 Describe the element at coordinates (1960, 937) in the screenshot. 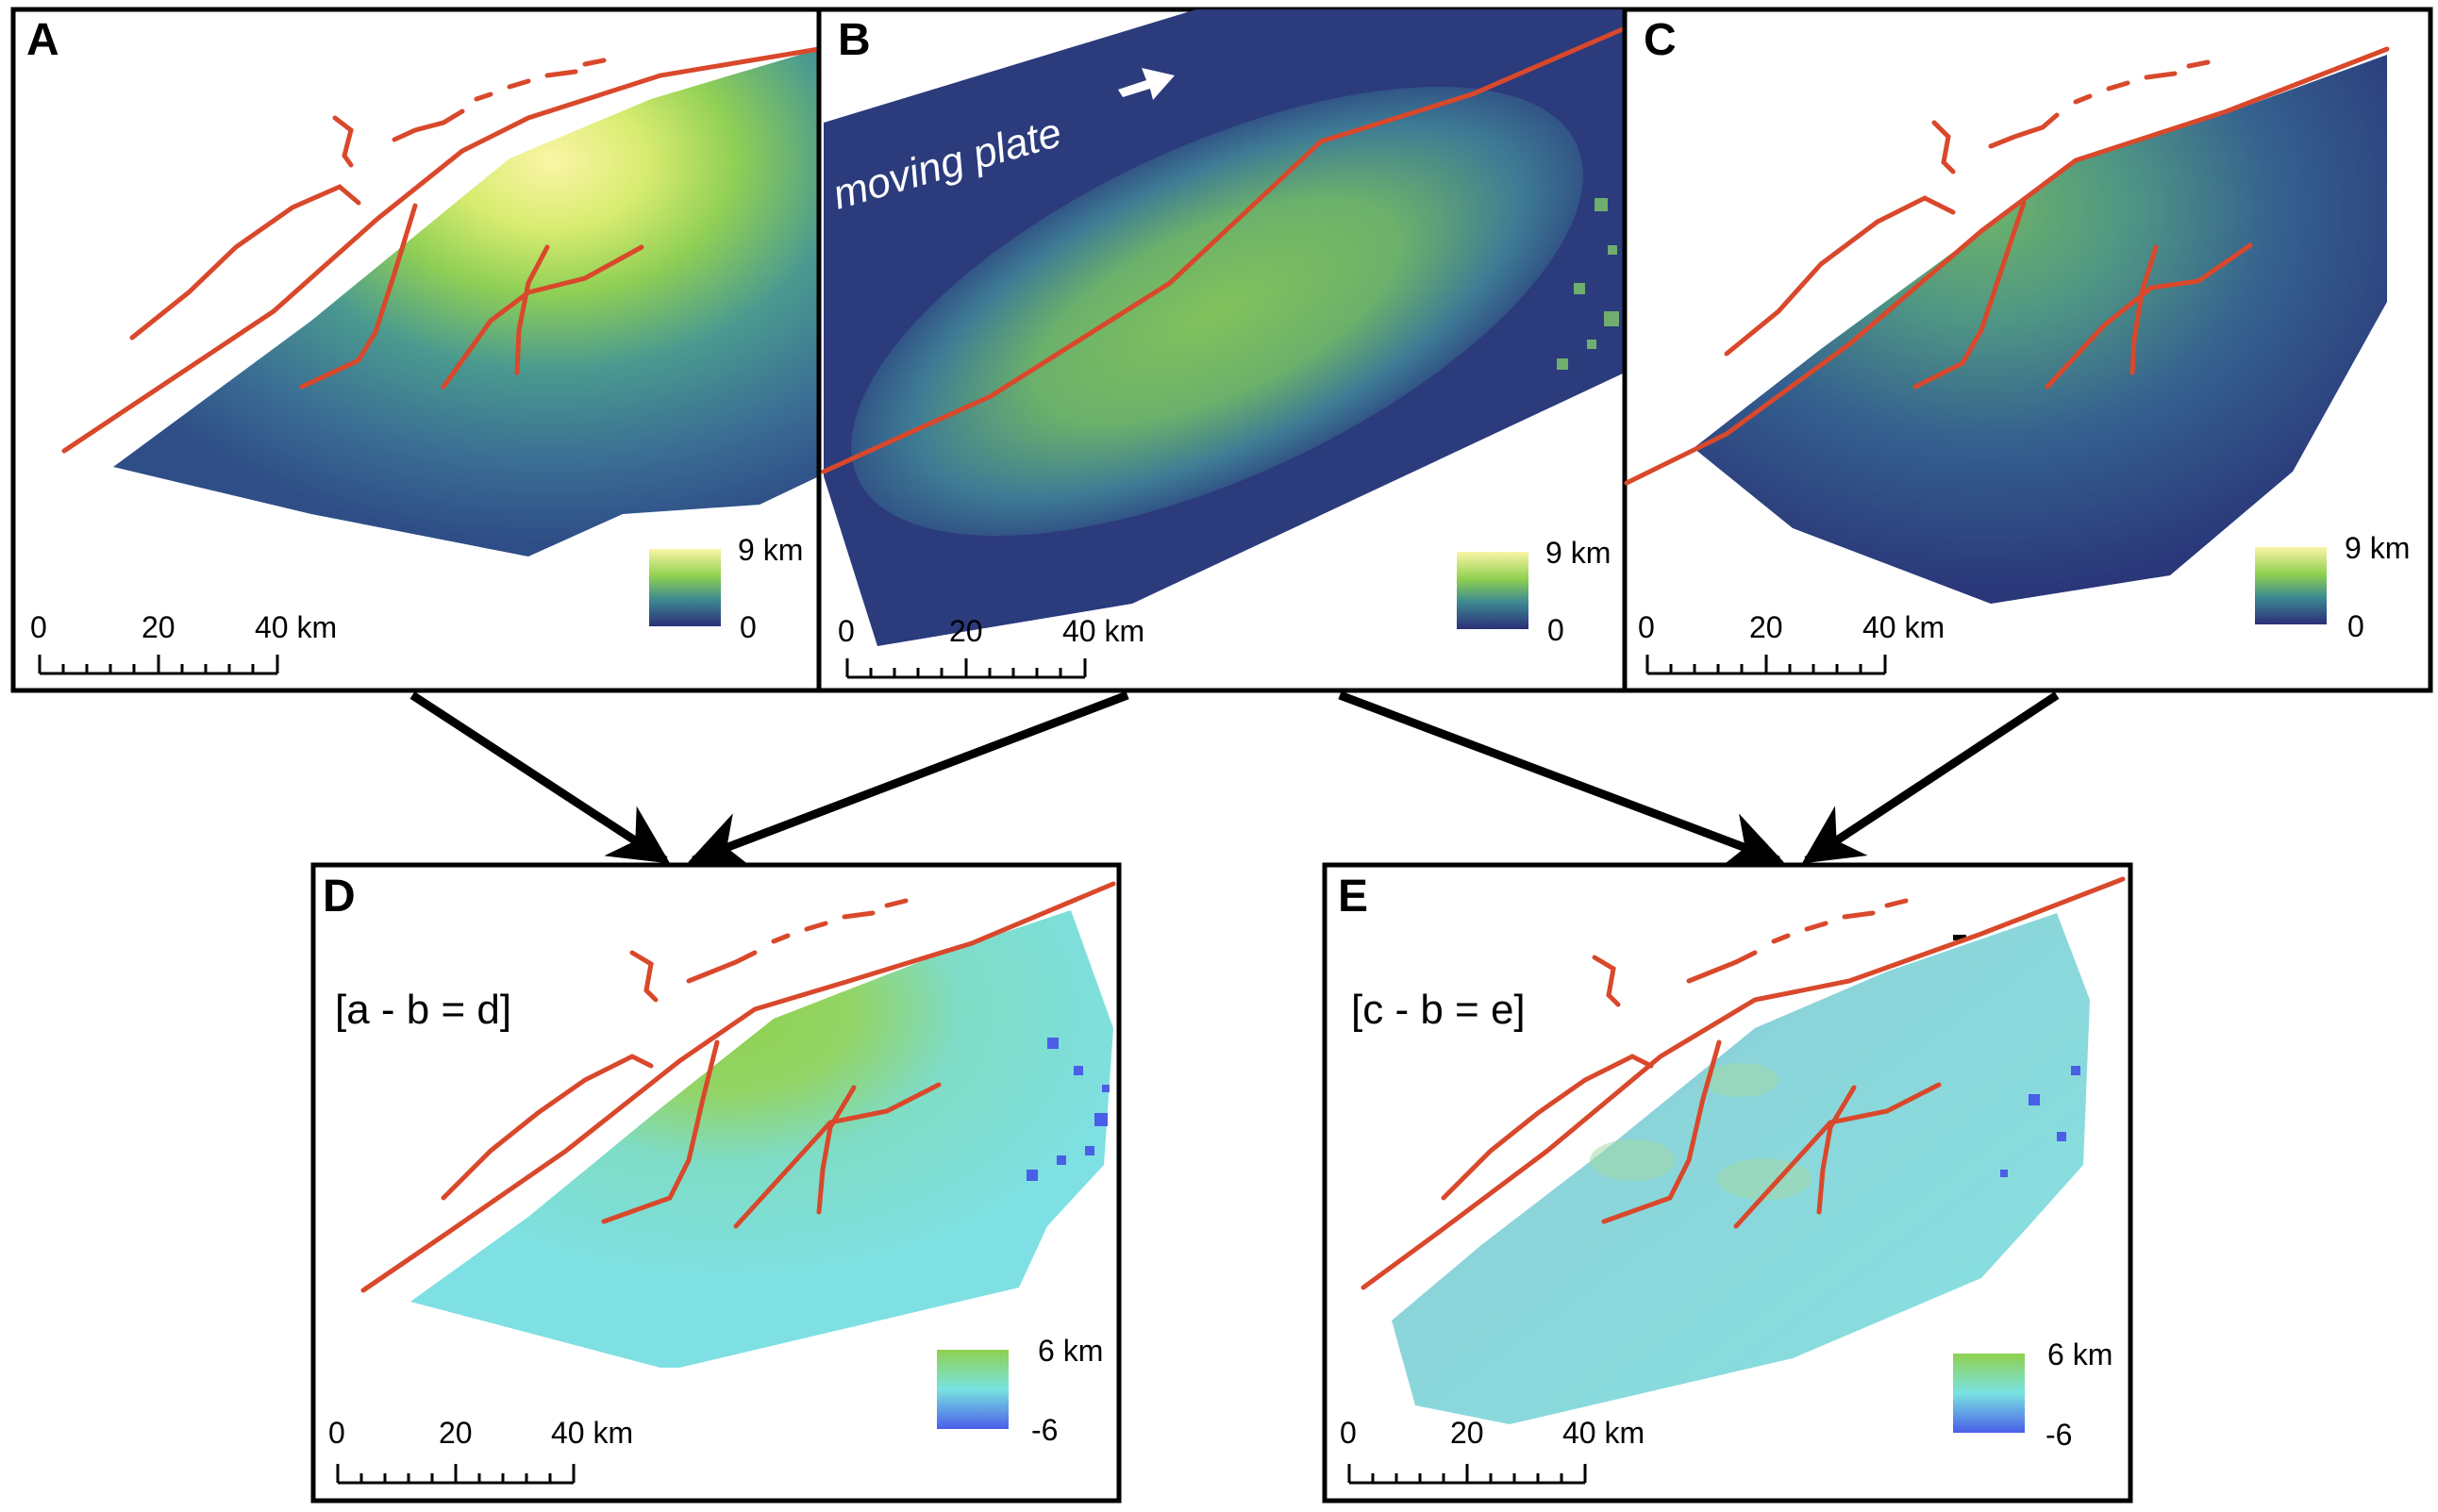

I see `panel-e-marker` at that location.